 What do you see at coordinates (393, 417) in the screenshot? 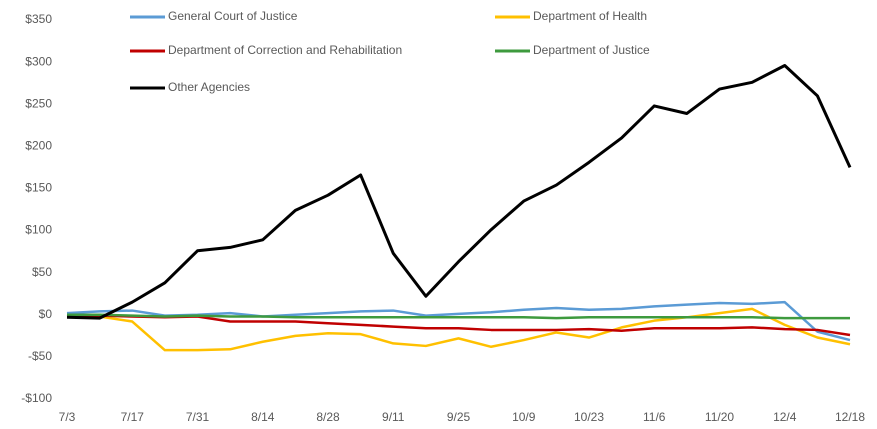
I see `x-tick-label: 9/11` at bounding box center [393, 417].